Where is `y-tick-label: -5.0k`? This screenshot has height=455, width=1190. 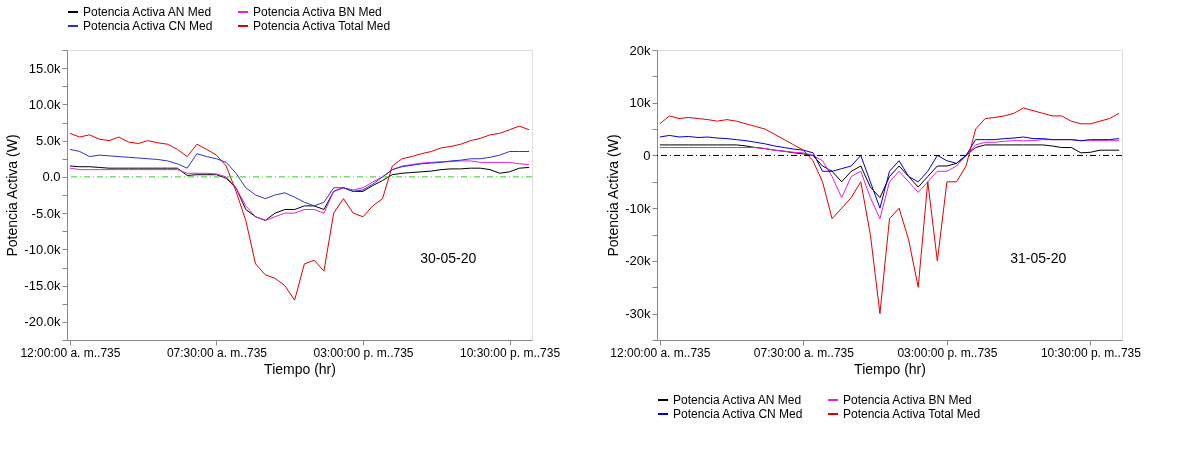 y-tick-label: -5.0k is located at coordinates (46, 213).